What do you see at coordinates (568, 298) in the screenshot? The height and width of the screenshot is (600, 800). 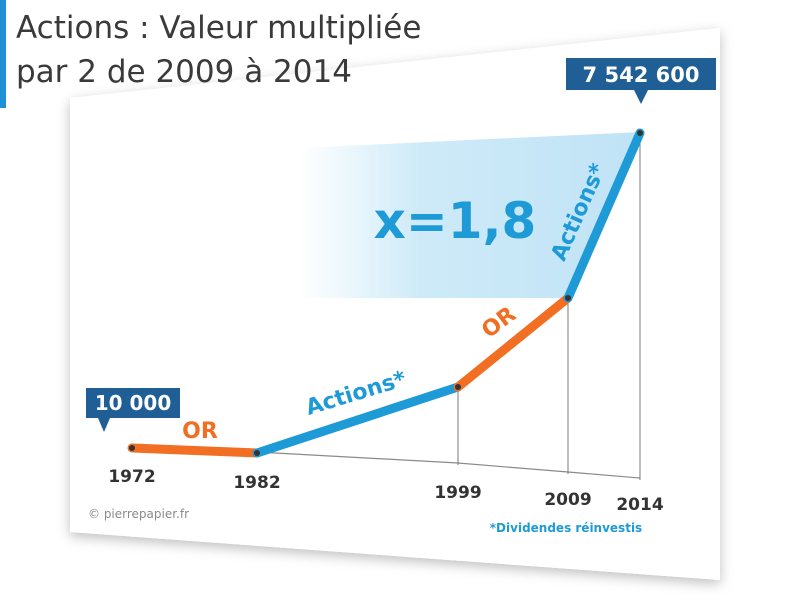 I see `data-point-2009` at bounding box center [568, 298].